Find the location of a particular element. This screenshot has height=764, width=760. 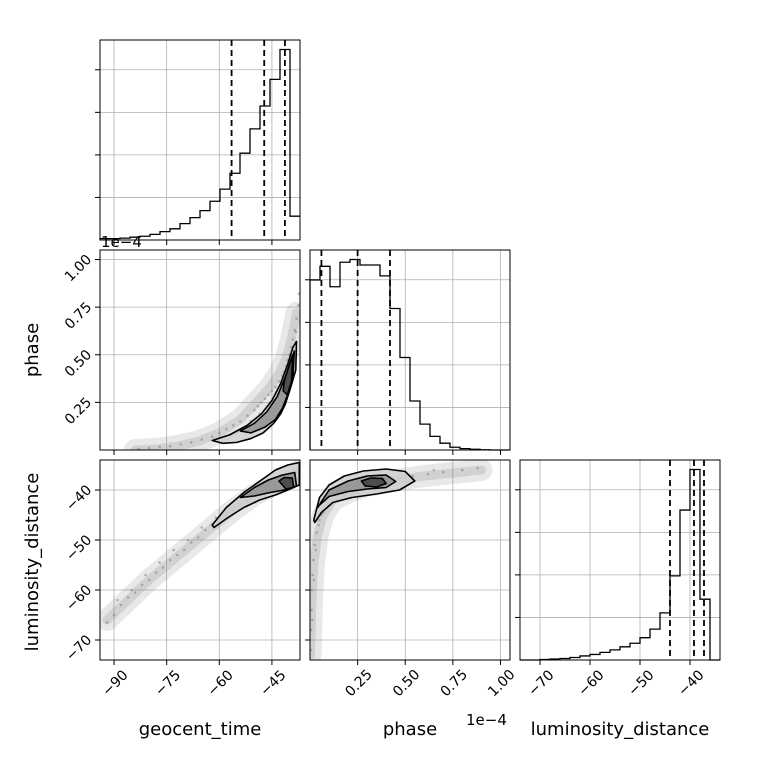

histogram-phase is located at coordinates (408, 352).